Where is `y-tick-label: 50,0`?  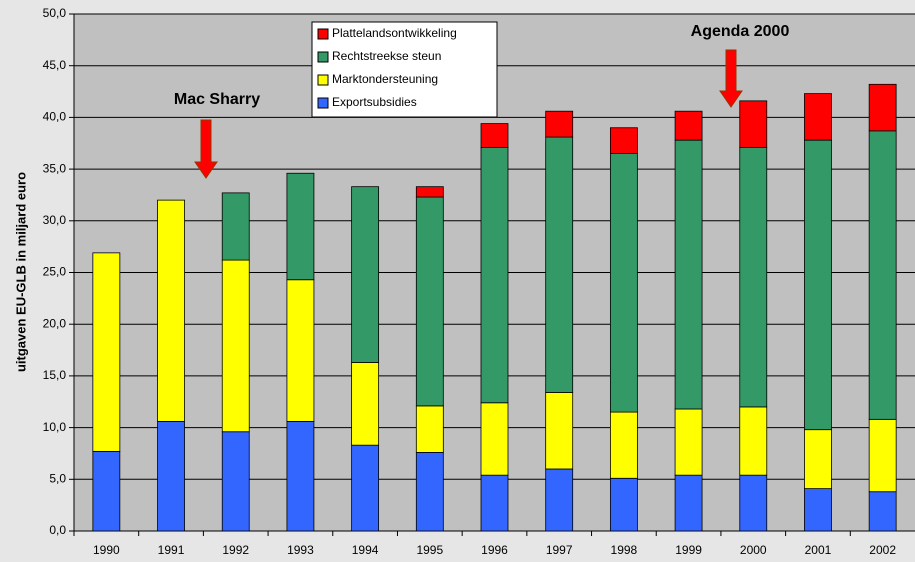 y-tick-label: 50,0 is located at coordinates (55, 13).